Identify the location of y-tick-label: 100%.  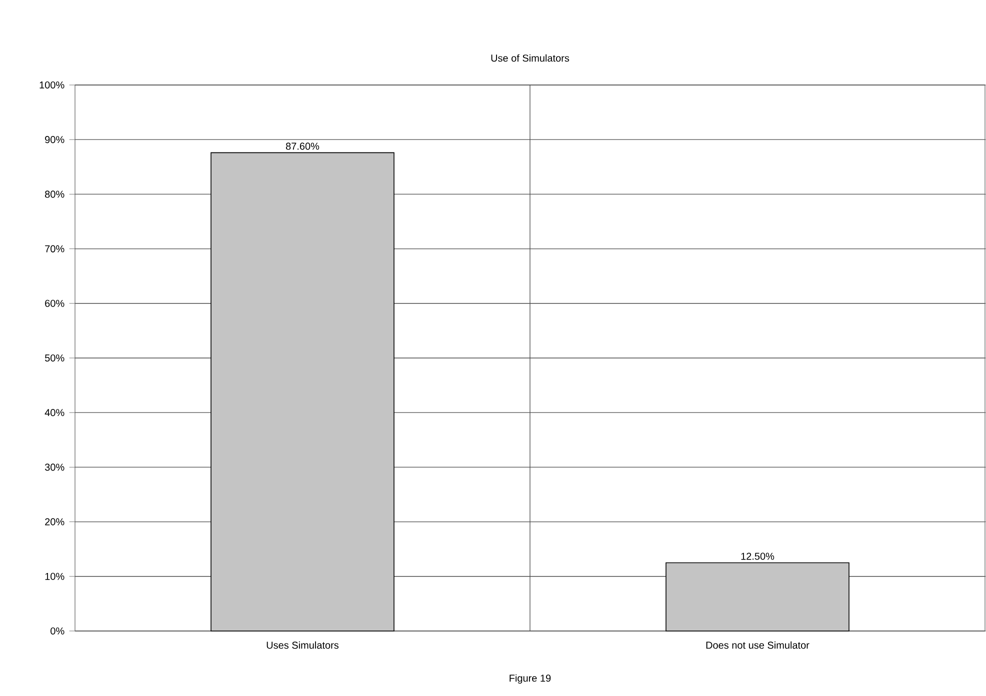
(52, 85).